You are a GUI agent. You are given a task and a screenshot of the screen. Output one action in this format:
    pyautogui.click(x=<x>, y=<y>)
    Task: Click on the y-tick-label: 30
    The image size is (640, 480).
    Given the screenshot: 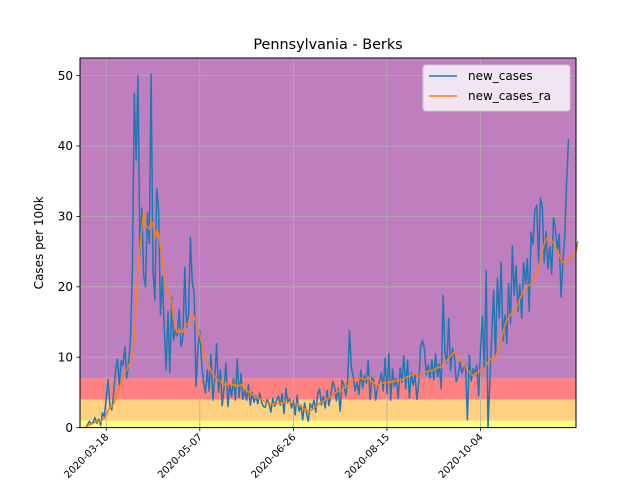 What is the action you would take?
    pyautogui.click(x=65, y=217)
    